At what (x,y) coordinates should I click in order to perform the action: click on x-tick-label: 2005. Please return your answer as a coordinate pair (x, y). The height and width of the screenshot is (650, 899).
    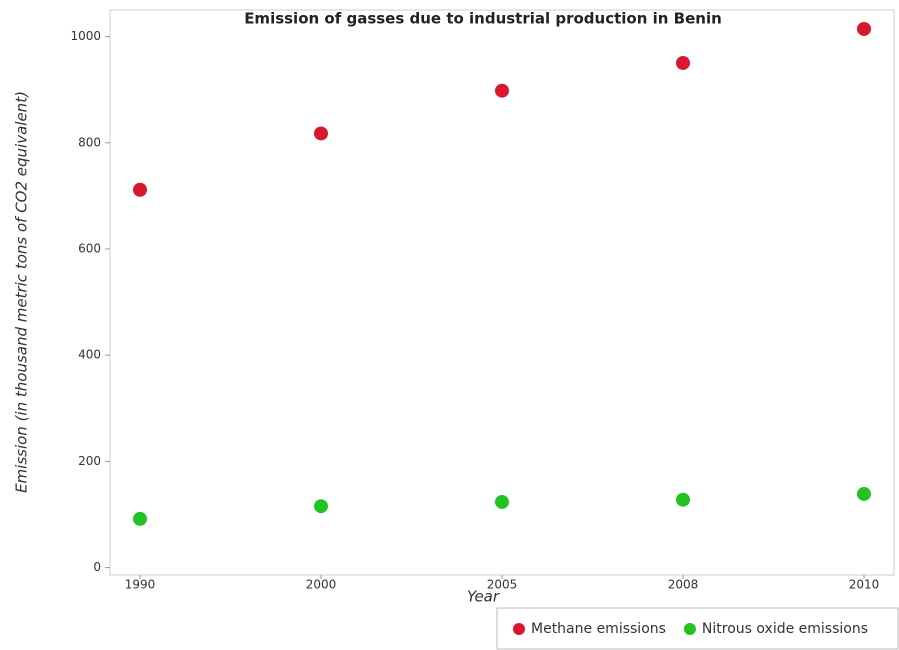
    Looking at the image, I should click on (502, 585).